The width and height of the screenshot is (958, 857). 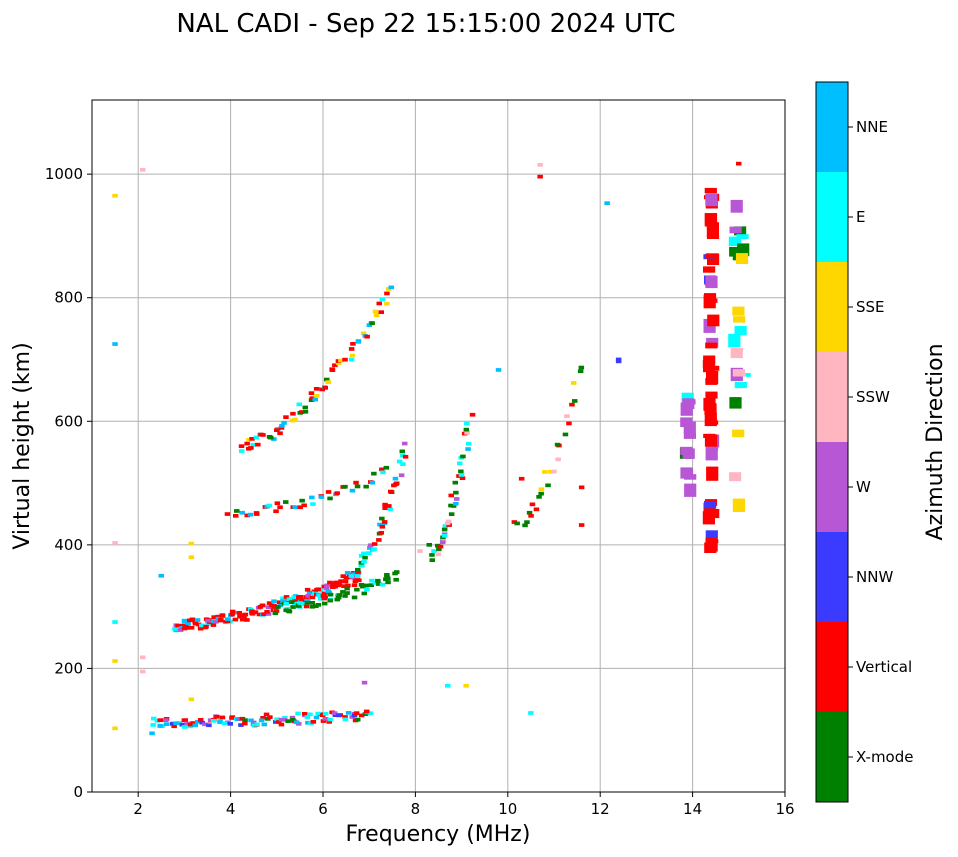 I want to click on colorbar-label: SSE, so click(x=870, y=307).